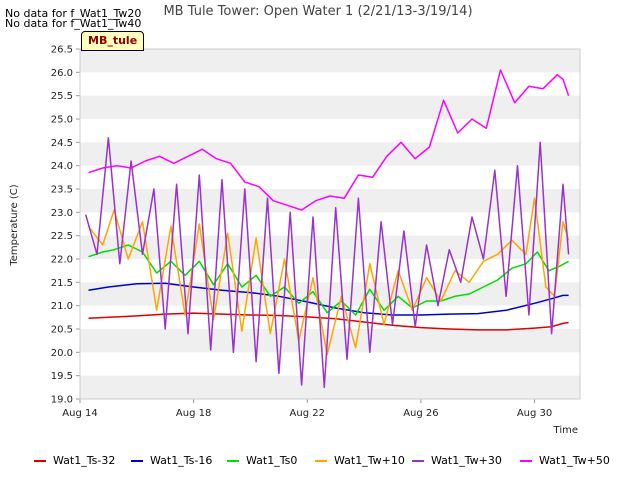 The height and width of the screenshot is (480, 640). What do you see at coordinates (272, 460) in the screenshot?
I see `legend-label: Wat1_Ts0` at bounding box center [272, 460].